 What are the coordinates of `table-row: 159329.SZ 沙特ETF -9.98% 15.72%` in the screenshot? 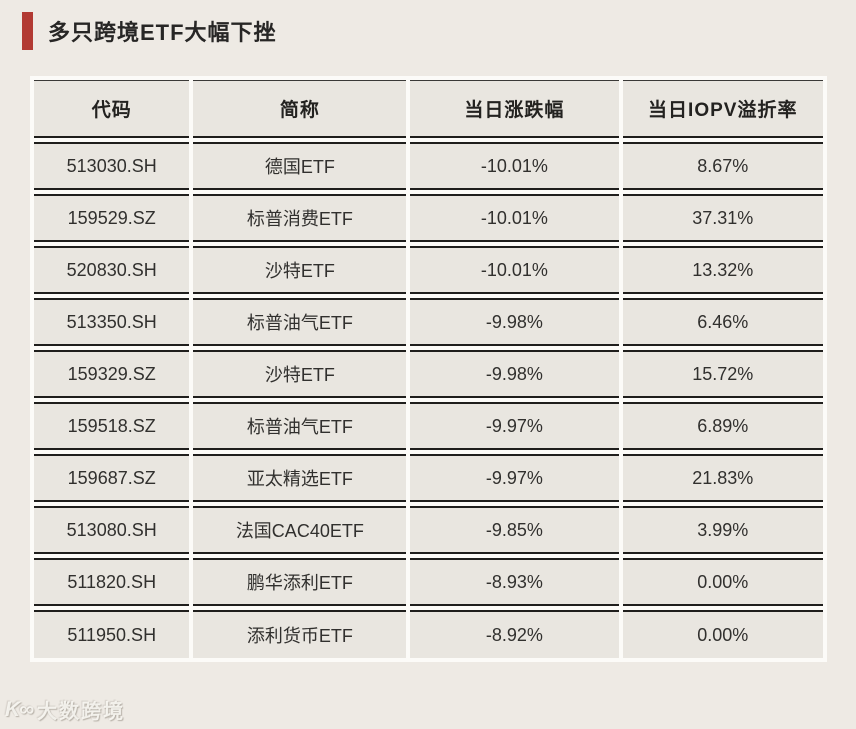 It's located at (428, 374).